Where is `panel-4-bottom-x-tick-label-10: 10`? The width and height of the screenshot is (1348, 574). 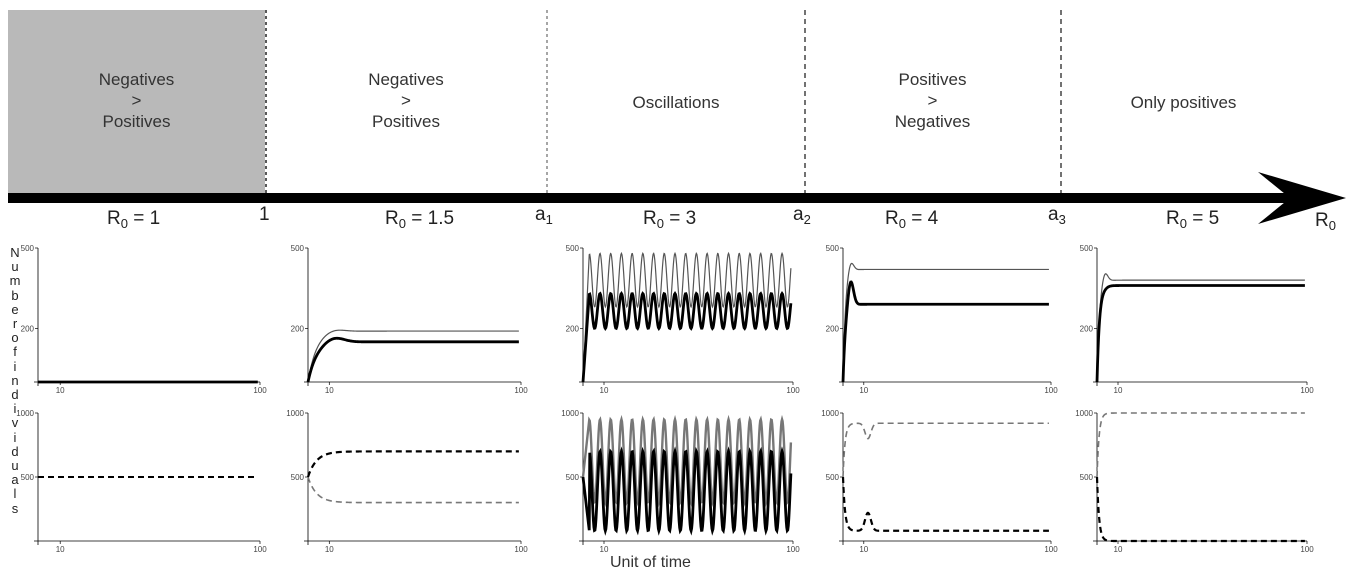 panel-4-bottom-x-tick-label-10: 10 is located at coordinates (863, 549).